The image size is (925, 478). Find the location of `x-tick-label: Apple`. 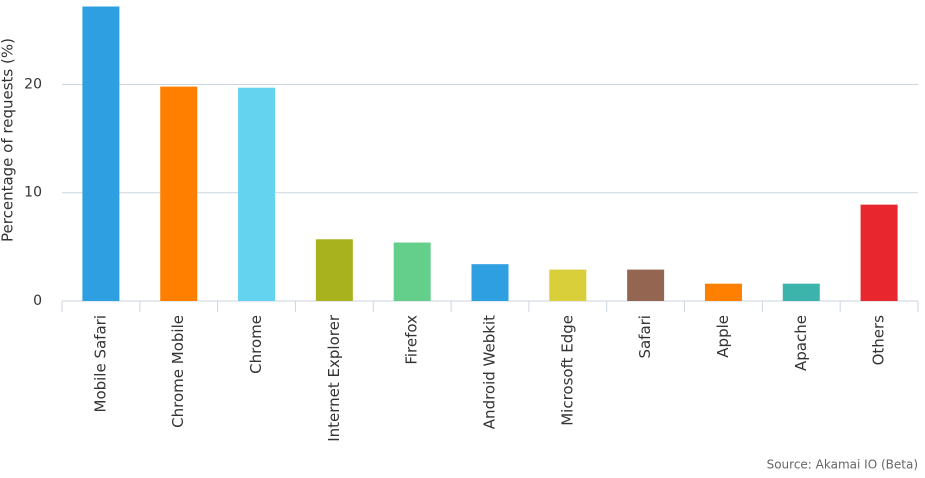

x-tick-label: Apple is located at coordinates (723, 336).